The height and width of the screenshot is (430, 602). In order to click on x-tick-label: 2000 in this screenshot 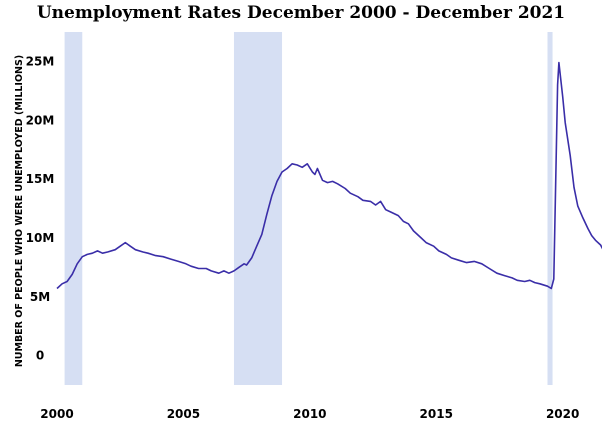, I will do `click(56, 414)`.